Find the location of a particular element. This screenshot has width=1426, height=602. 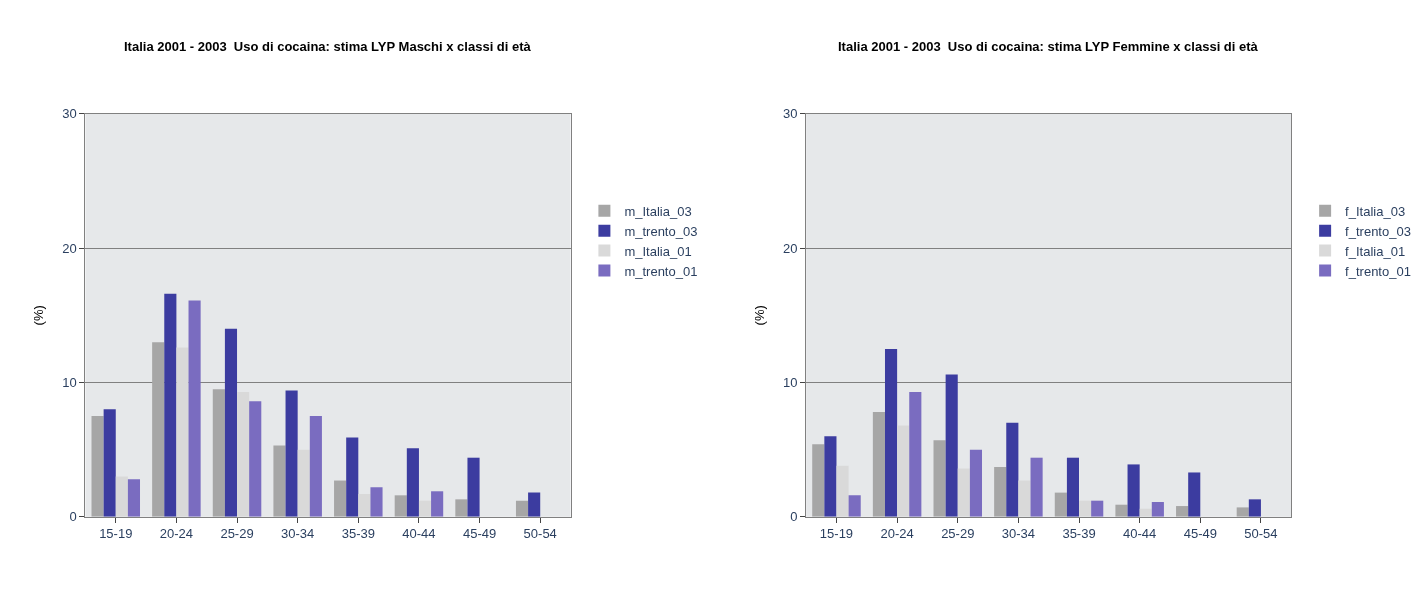

chart-title: Italia 2001 - 2003 Uso di cocaina: stima LYP Maschi x classi di età is located at coordinates (328, 46).